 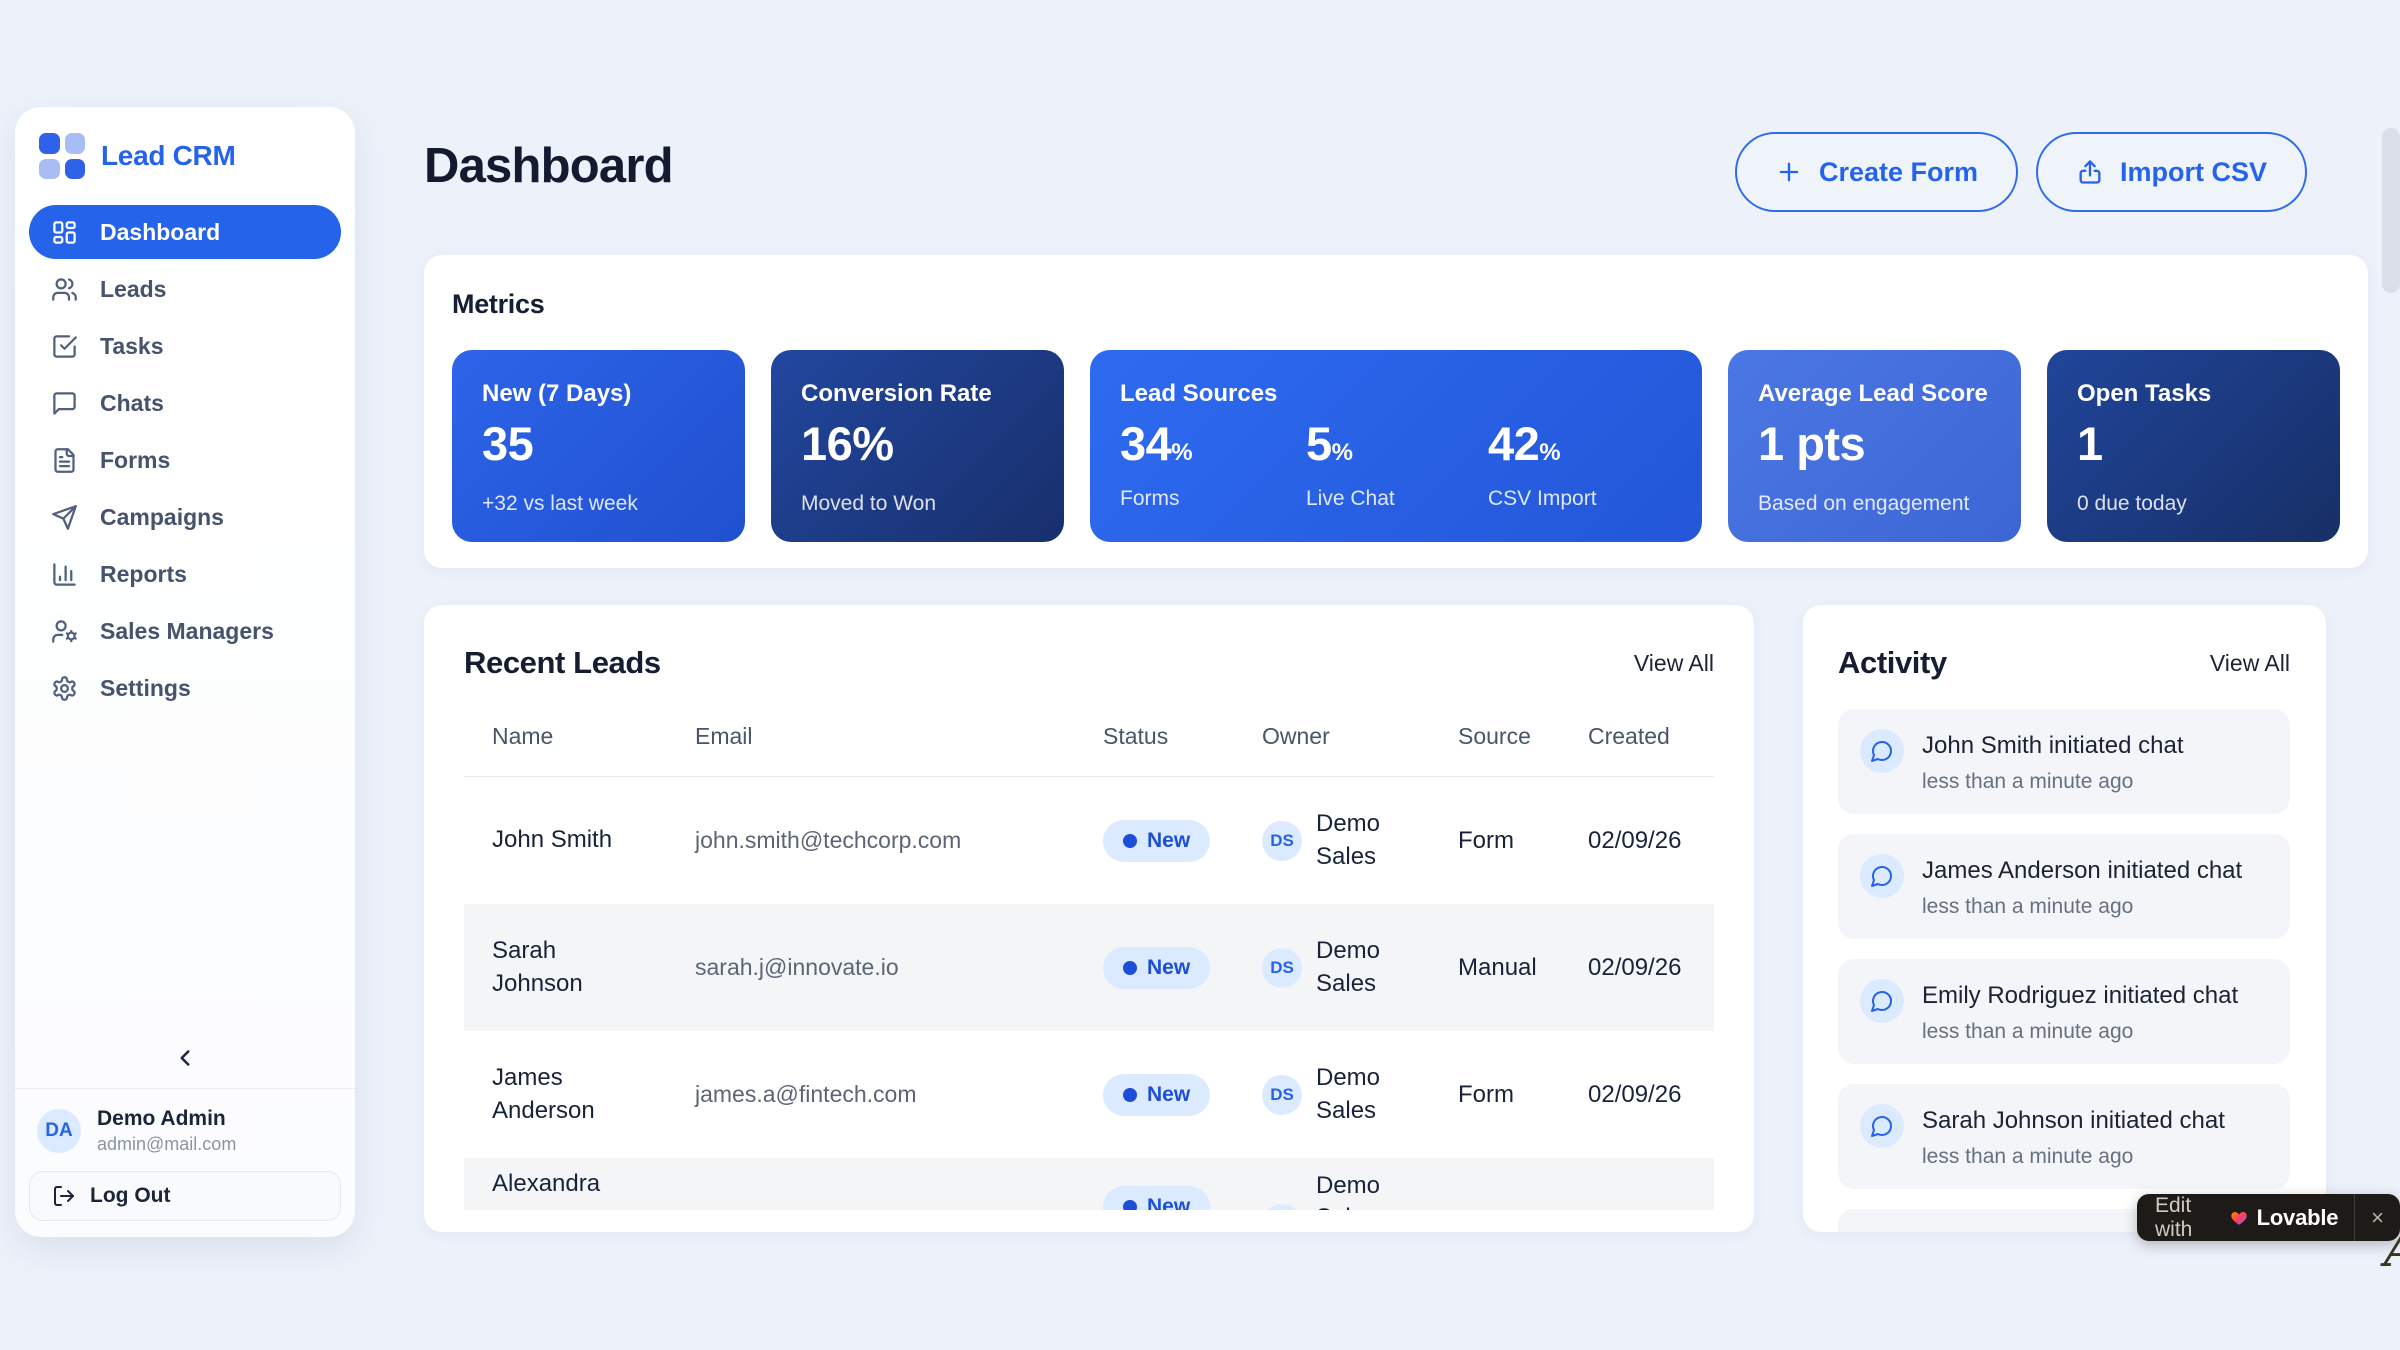 I want to click on activity-item-title: Sarah Johnson initiated chat, so click(x=2073, y=1120).